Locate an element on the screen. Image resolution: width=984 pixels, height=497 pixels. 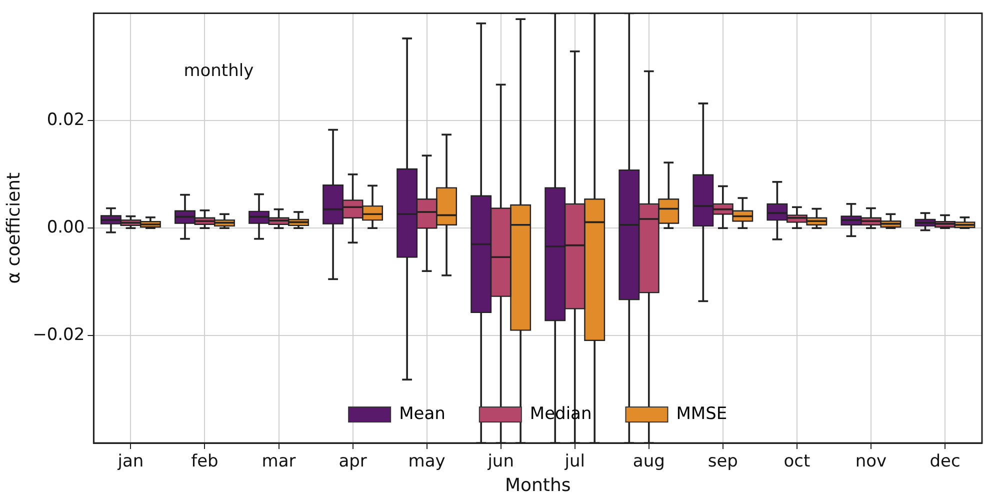
x-tick-label: feb is located at coordinates (204, 462).